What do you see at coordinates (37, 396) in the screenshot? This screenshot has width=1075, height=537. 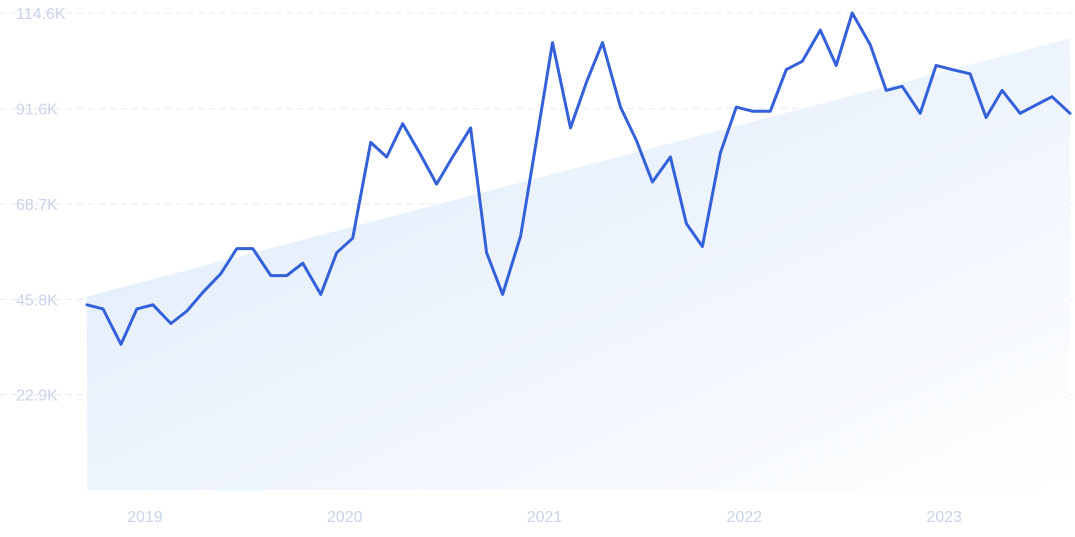 I see `y-tick-label: 22.9K` at bounding box center [37, 396].